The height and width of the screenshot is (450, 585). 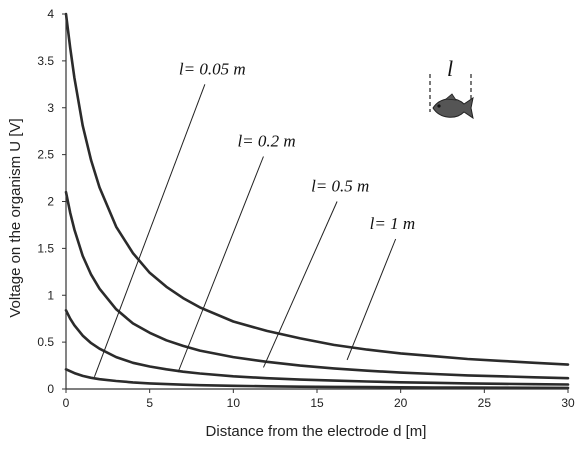 What do you see at coordinates (50, 14) in the screenshot?
I see `y-tick-label: 4` at bounding box center [50, 14].